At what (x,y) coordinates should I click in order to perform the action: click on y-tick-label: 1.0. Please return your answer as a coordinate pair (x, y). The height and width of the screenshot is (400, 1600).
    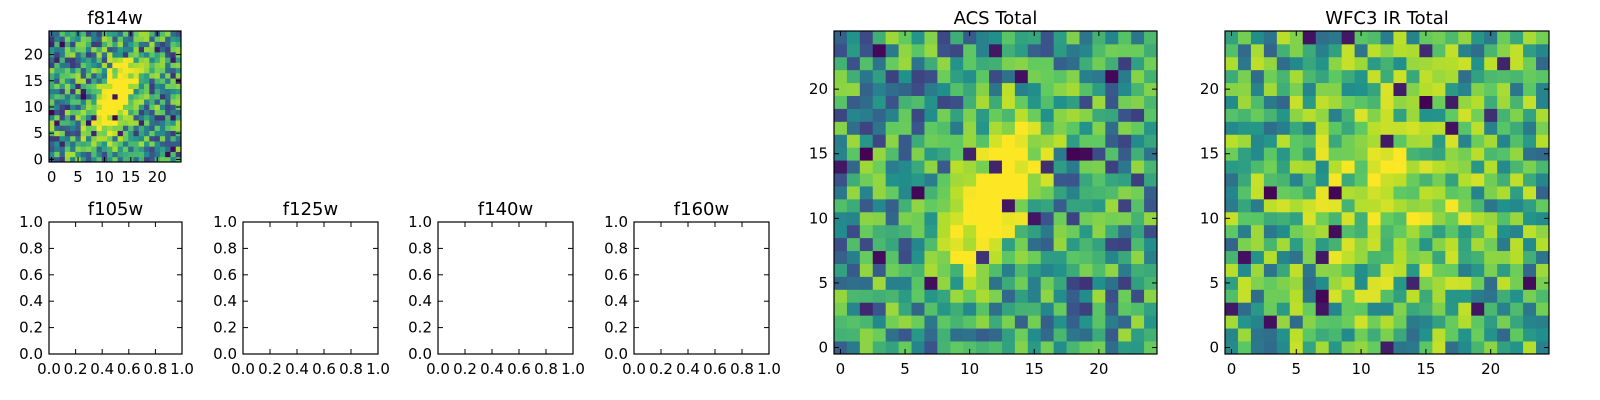
    Looking at the image, I should click on (616, 222).